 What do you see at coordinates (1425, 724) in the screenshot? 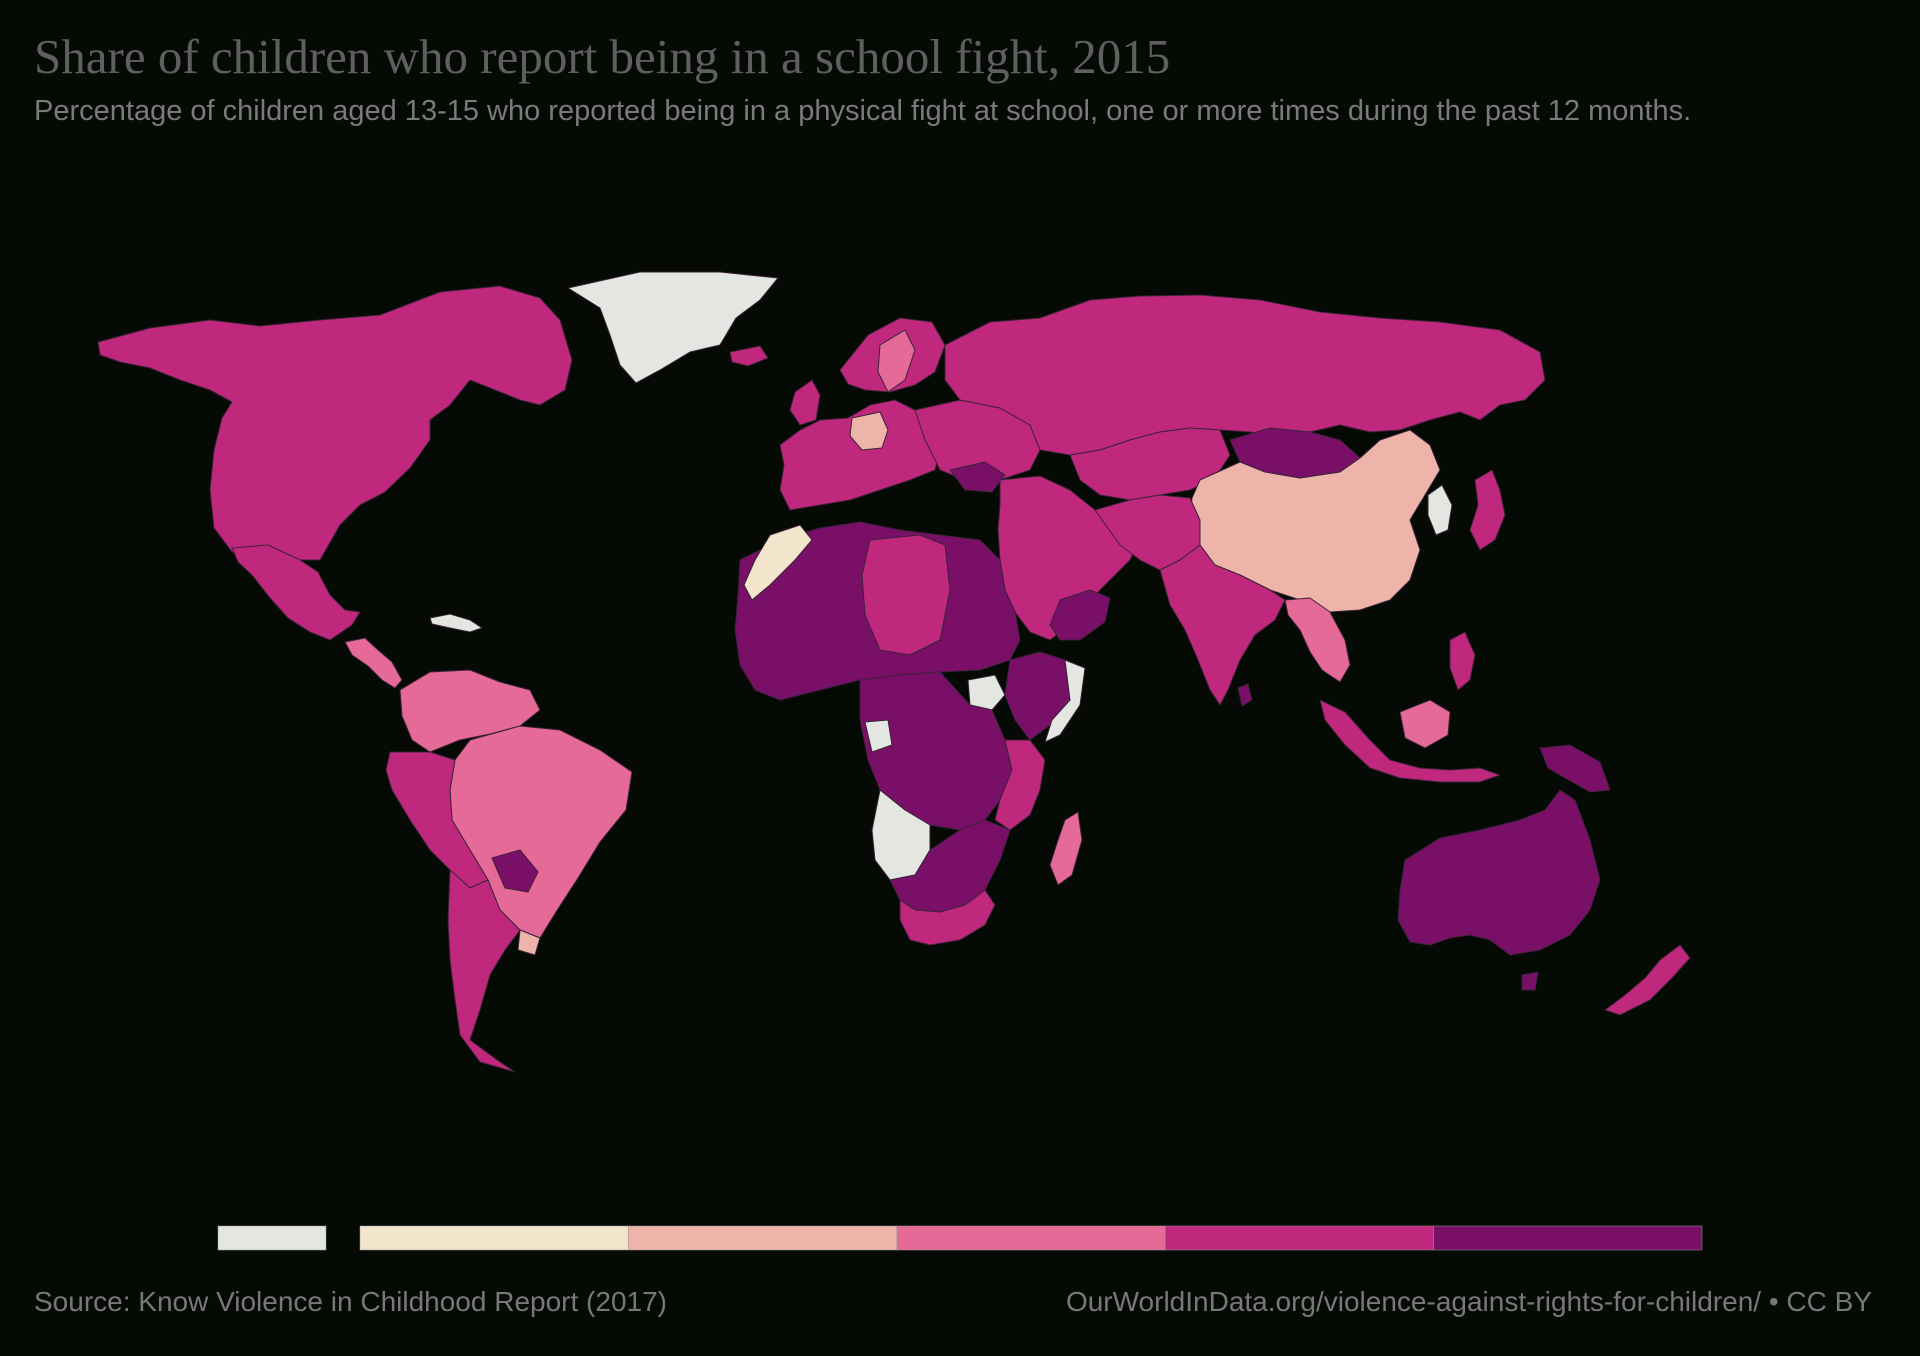
I see `region-borneo` at bounding box center [1425, 724].